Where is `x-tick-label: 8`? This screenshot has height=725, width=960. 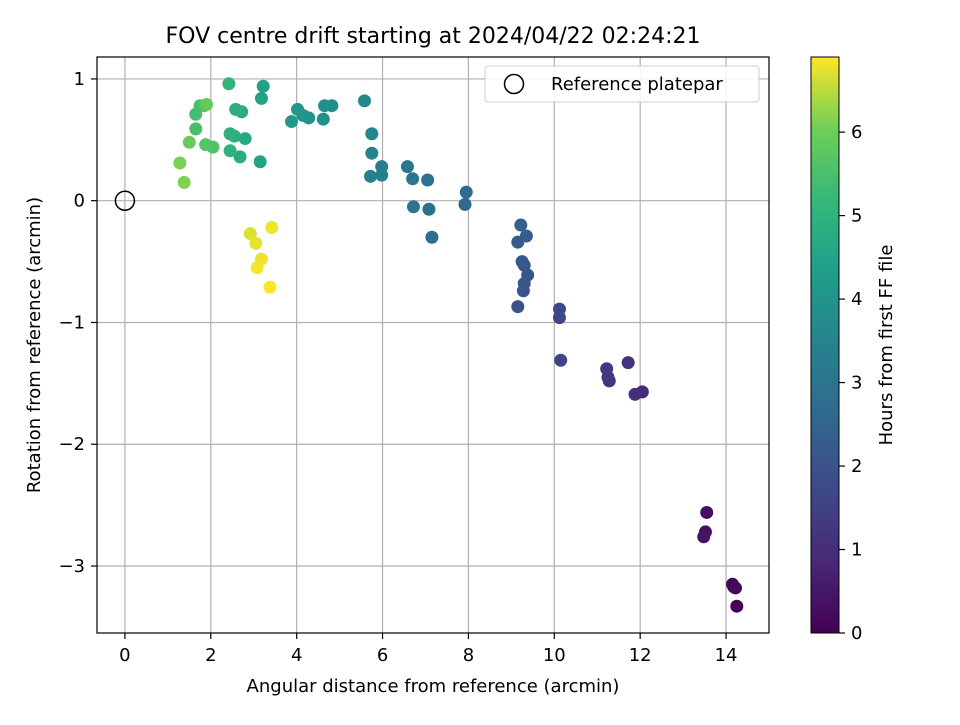
x-tick-label: 8 is located at coordinates (468, 655).